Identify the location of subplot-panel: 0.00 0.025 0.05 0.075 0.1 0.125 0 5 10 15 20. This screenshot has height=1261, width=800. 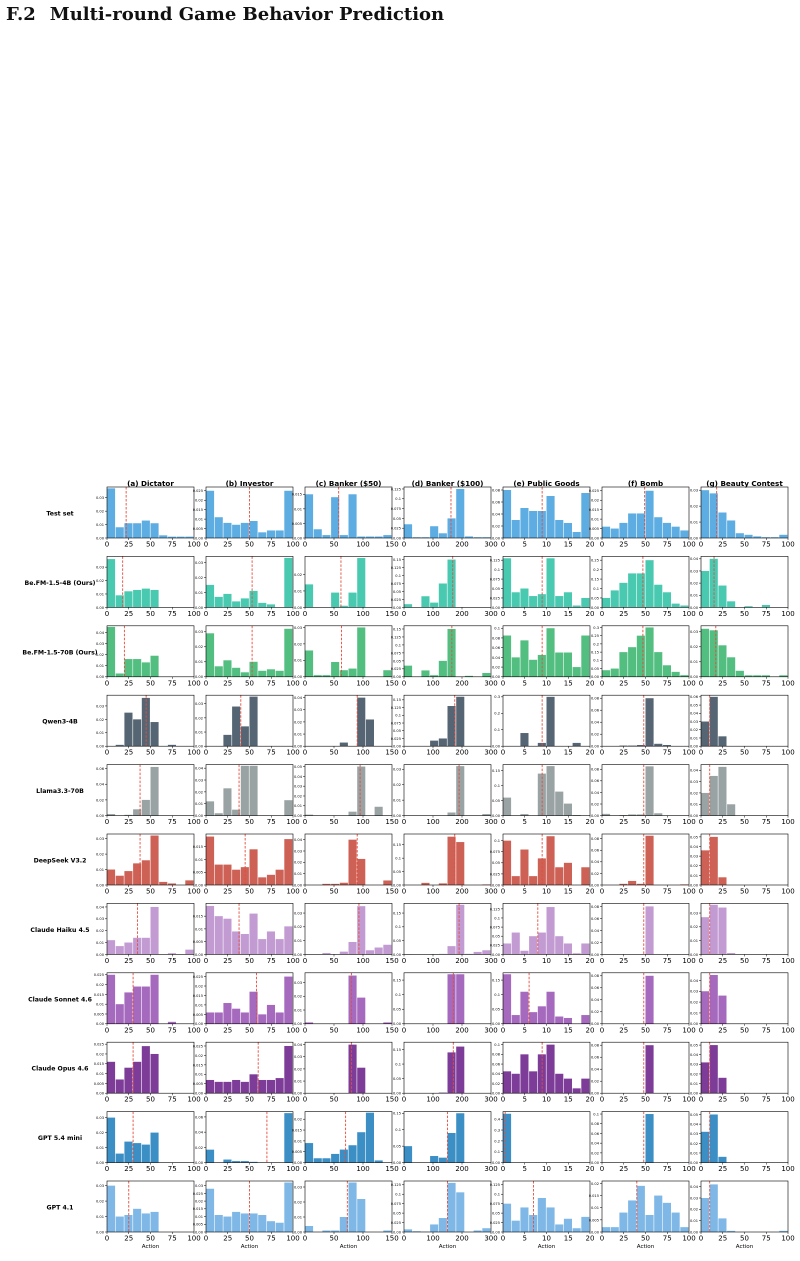
(542, 587).